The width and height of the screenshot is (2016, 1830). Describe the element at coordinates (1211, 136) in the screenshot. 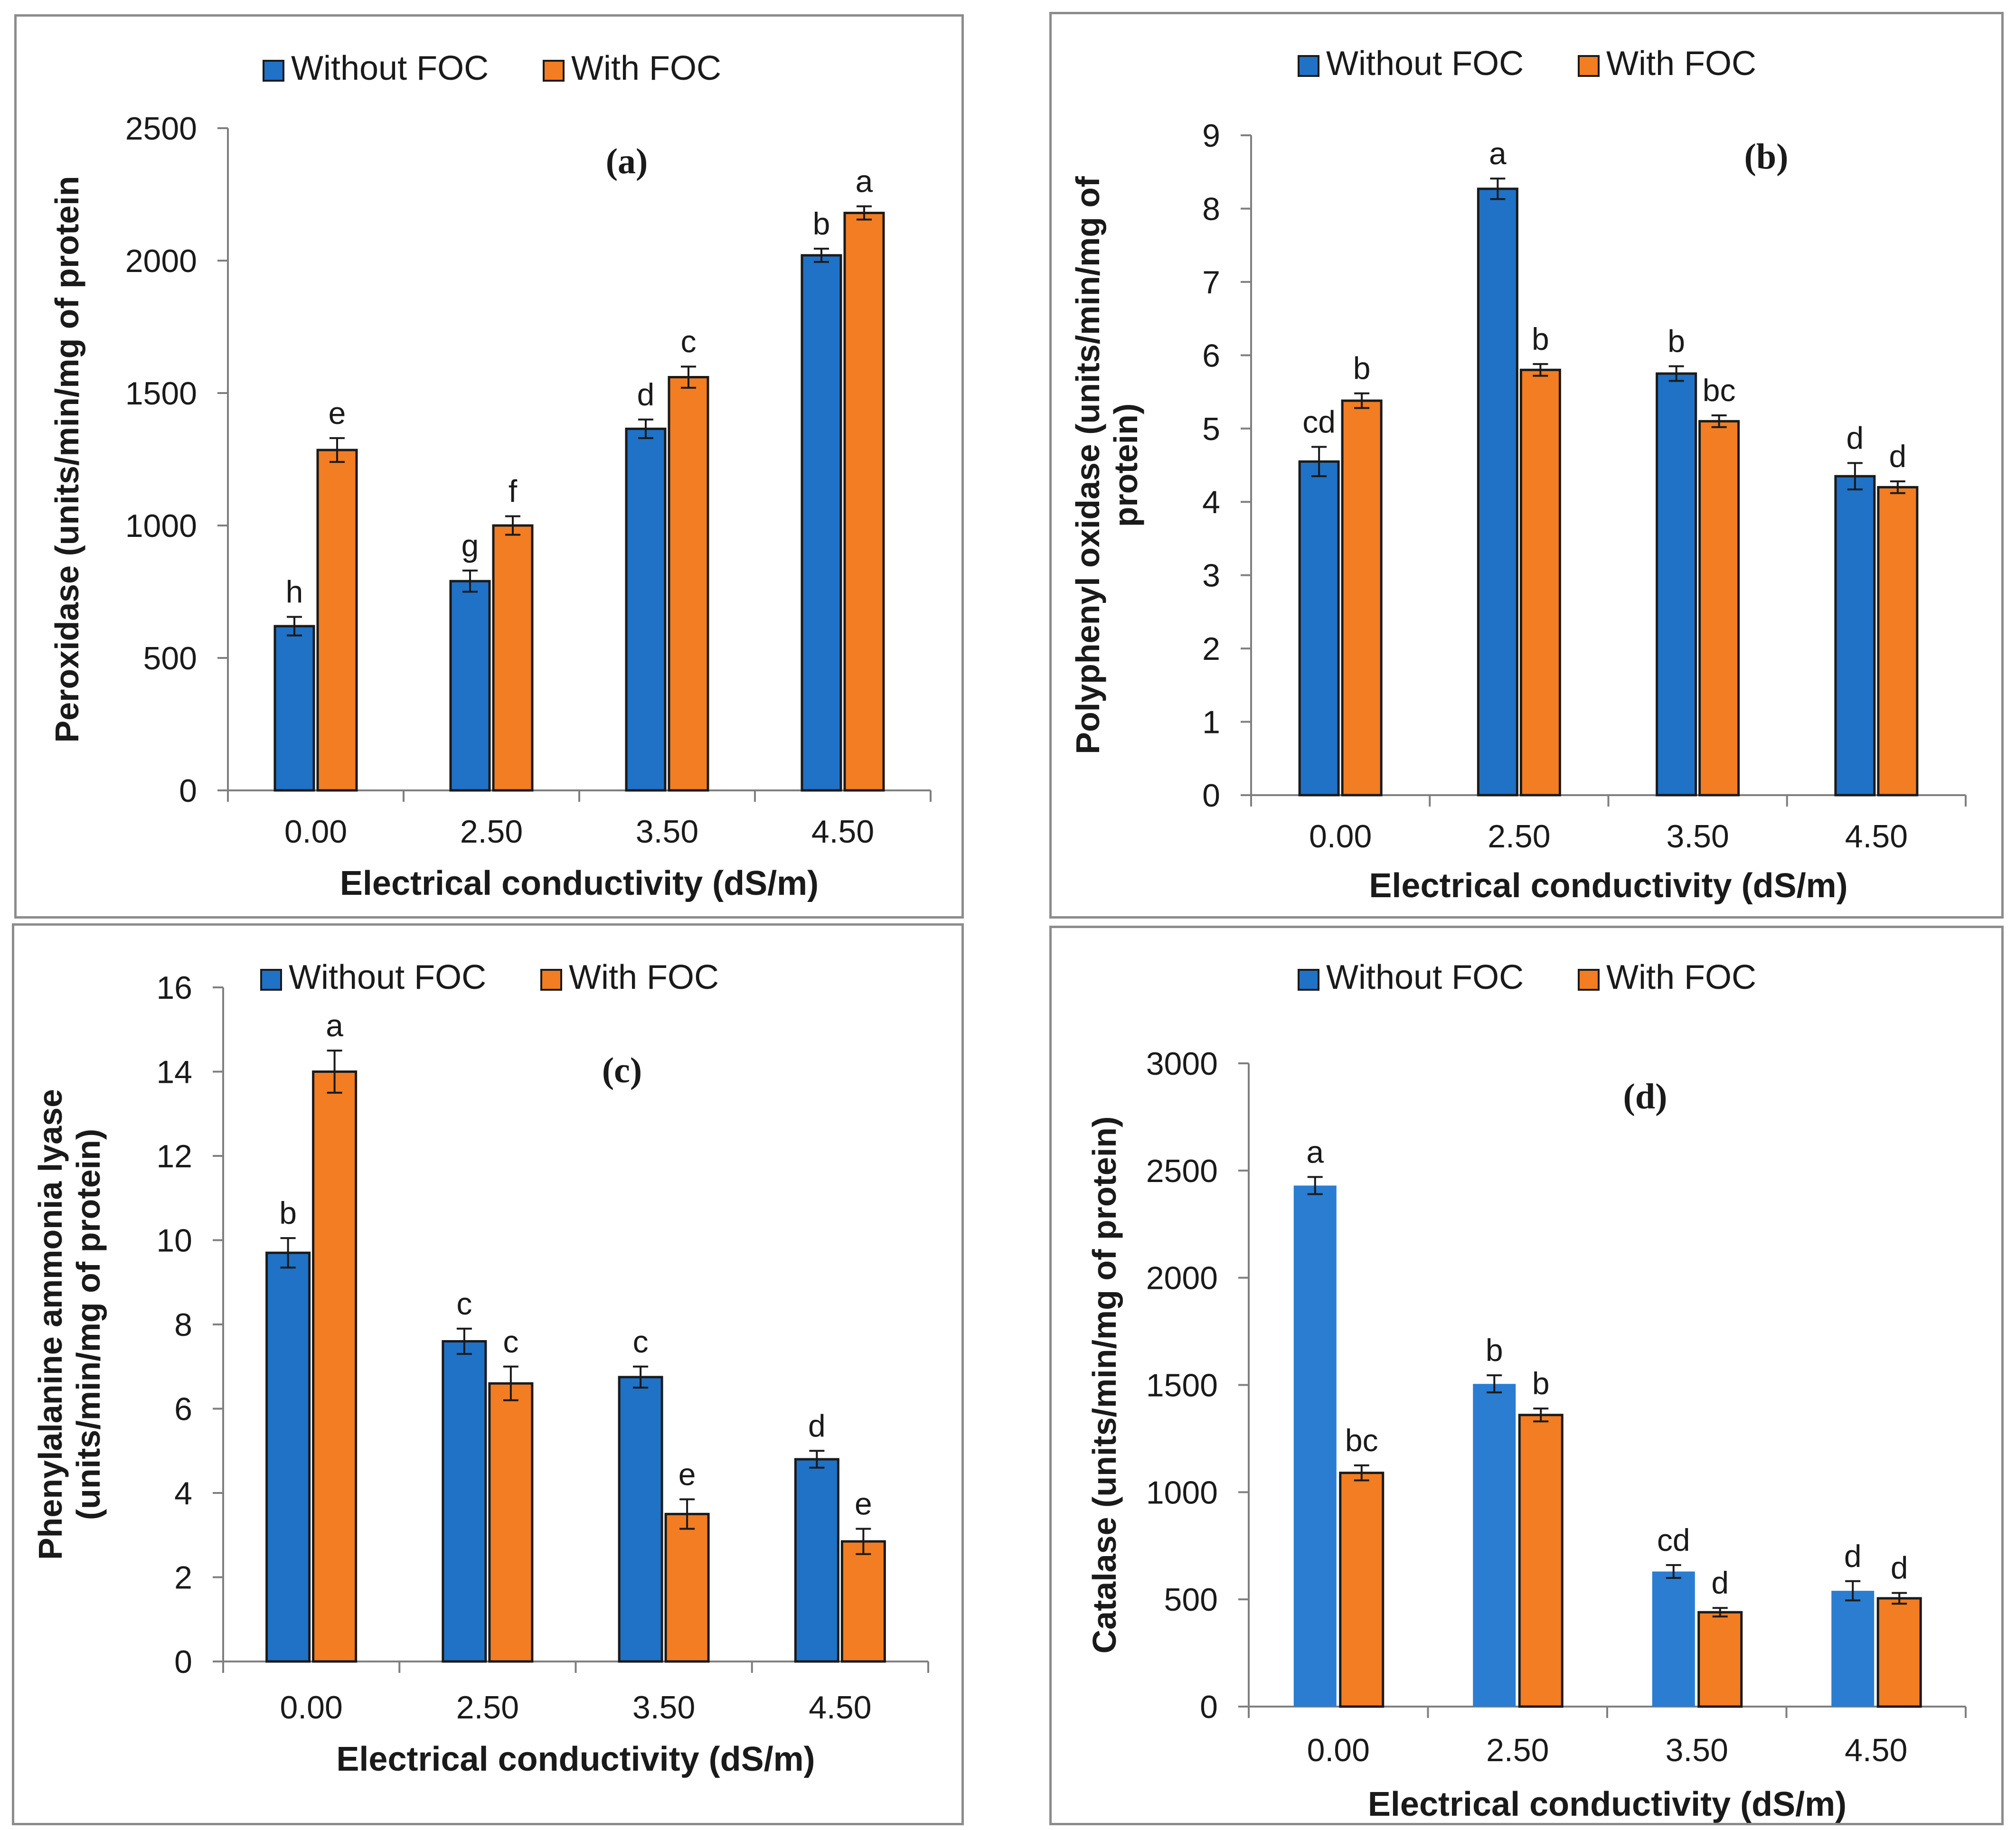

I see `y-tick-label: 9` at that location.